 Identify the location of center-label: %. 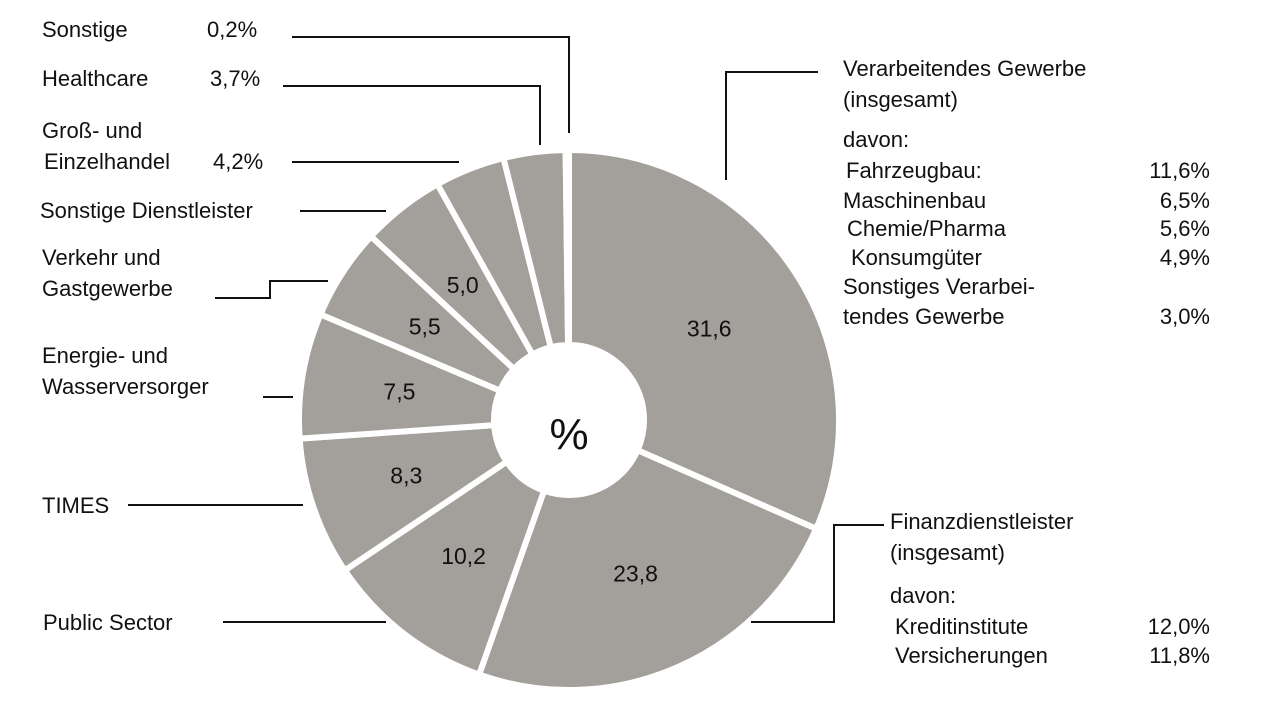
(568, 434).